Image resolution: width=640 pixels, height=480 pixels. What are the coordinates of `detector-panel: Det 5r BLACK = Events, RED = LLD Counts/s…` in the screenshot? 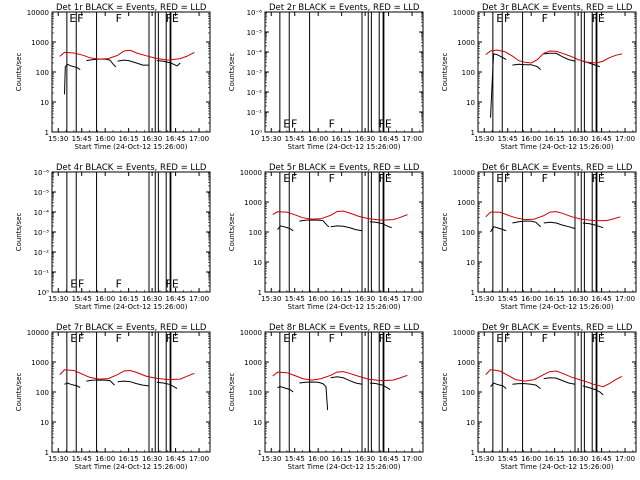 It's located at (326, 237).